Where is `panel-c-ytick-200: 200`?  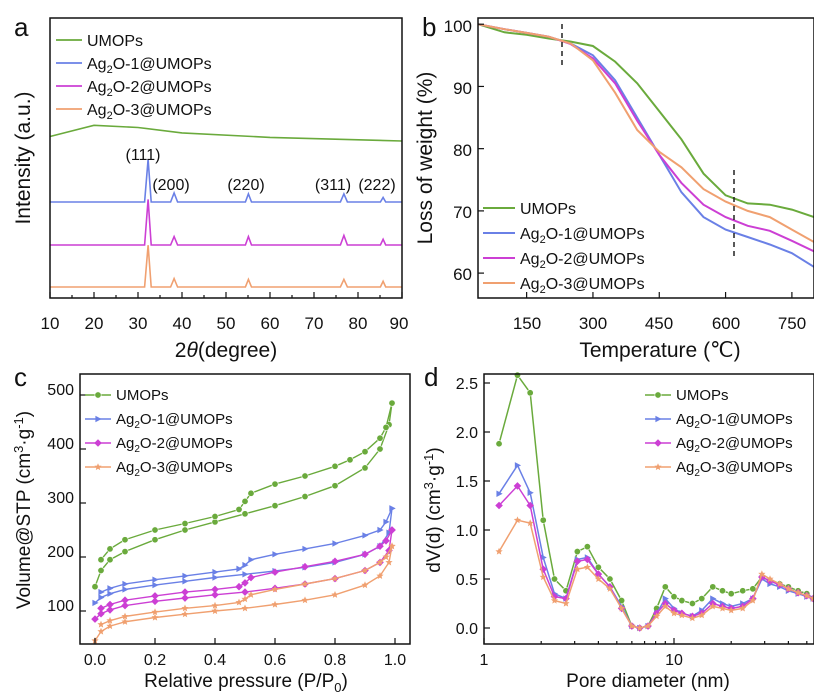 panel-c-ytick-200: 200 is located at coordinates (60, 552).